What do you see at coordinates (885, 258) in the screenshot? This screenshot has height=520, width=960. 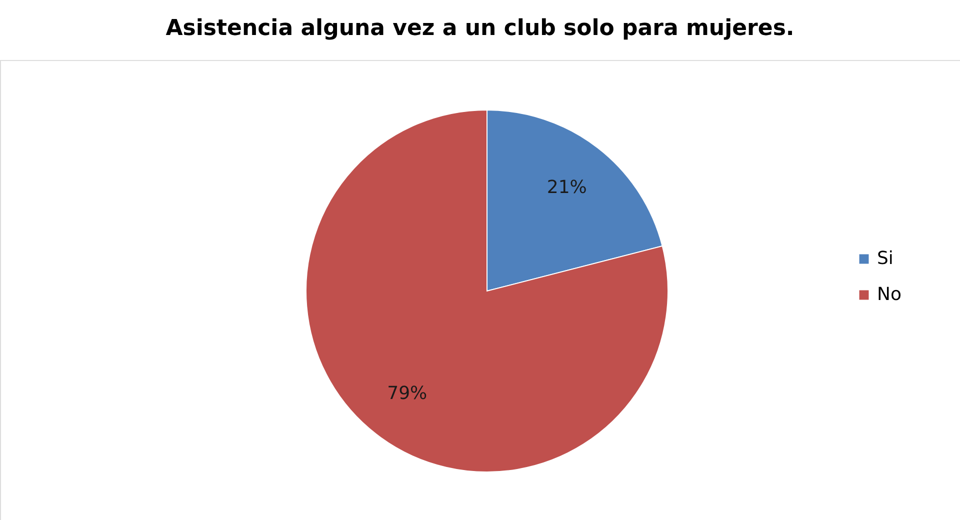 I see `legend-label: Si` at bounding box center [885, 258].